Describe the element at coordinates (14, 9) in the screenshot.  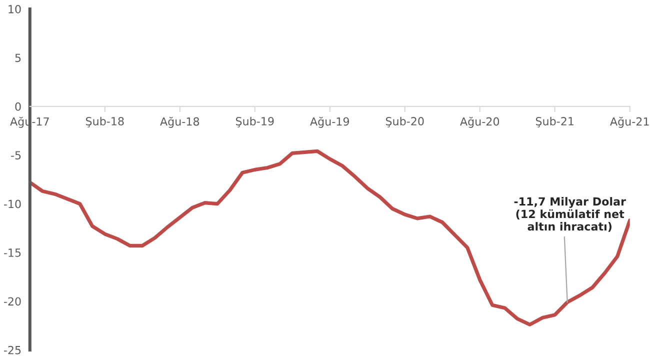
I see `y-tick-label: 10` at that location.